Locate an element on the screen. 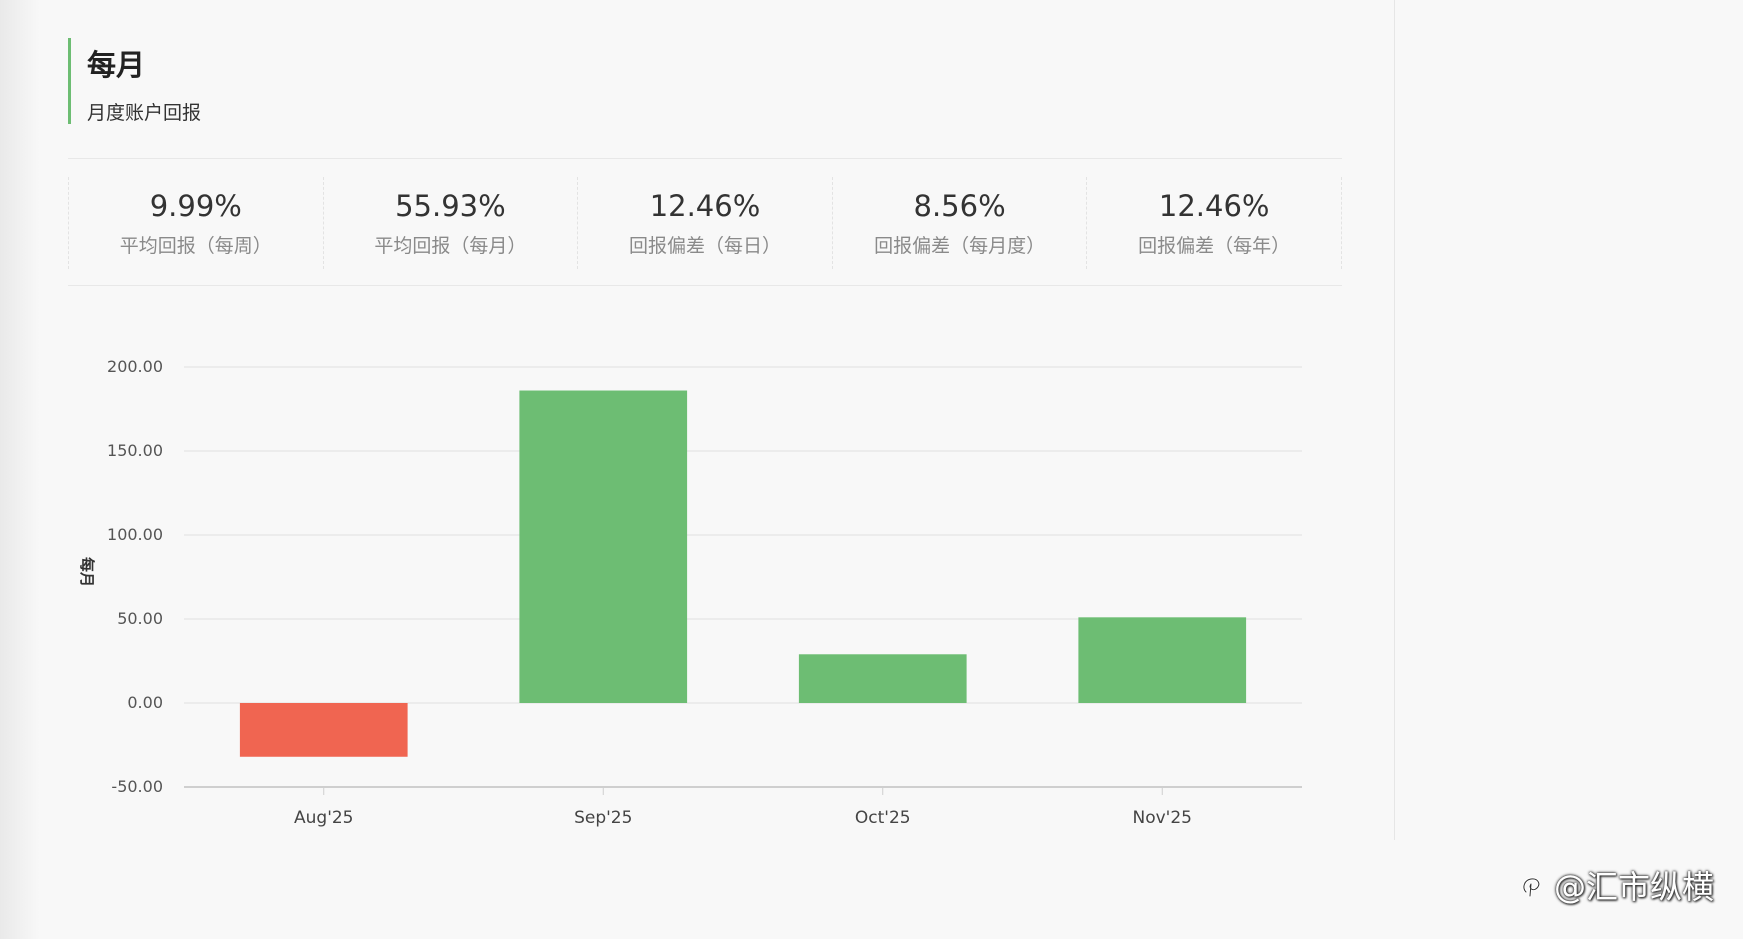 Image resolution: width=1743 pixels, height=939 pixels. stat-dev-daily: 12.46% 回报偏差（每日） is located at coordinates (704, 223).